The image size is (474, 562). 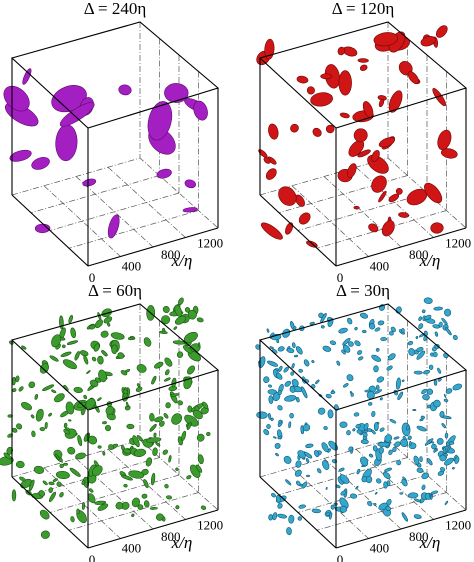 What do you see at coordinates (458, 524) in the screenshot?
I see `x-tick-label: 1200` at bounding box center [458, 524].